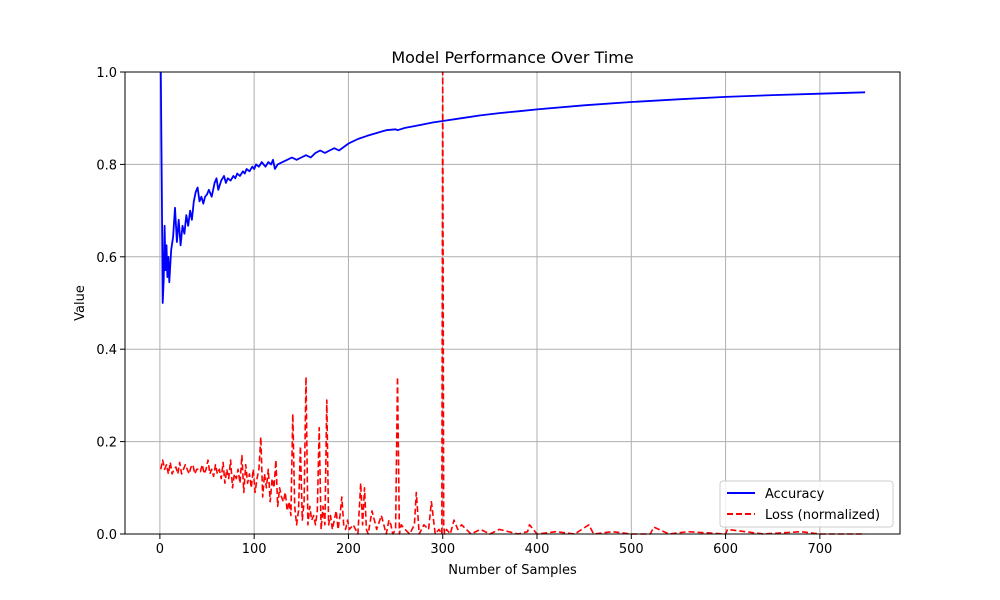 The width and height of the screenshot is (1000, 600). Describe the element at coordinates (80, 303) in the screenshot. I see `y-axis-label: Value` at that location.